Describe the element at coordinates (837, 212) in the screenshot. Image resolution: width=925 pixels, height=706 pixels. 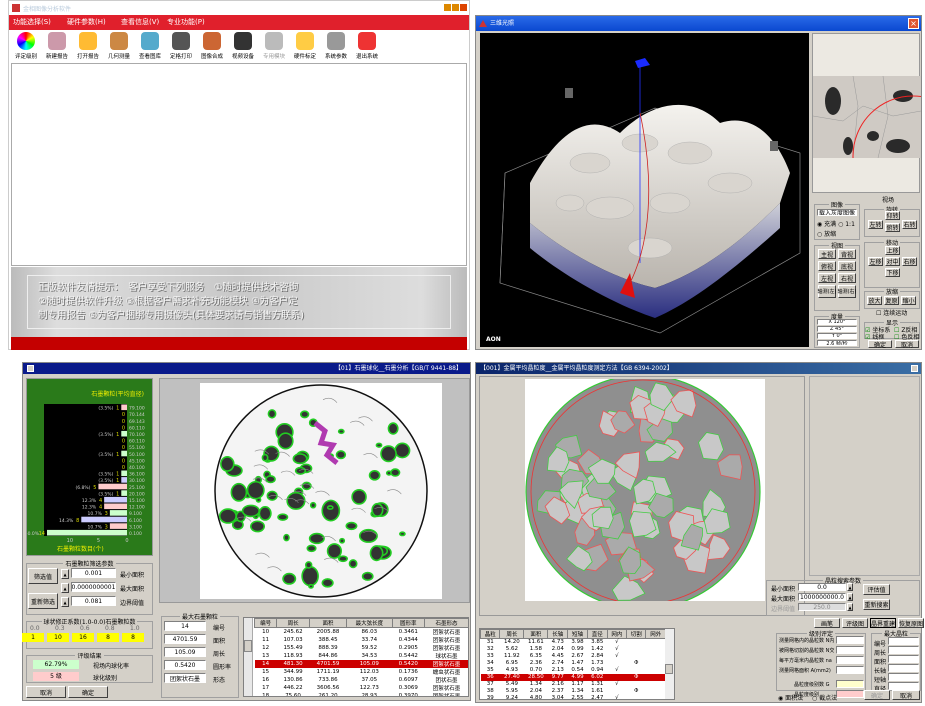
I see `image-select: 载入灰度图像` at that location.